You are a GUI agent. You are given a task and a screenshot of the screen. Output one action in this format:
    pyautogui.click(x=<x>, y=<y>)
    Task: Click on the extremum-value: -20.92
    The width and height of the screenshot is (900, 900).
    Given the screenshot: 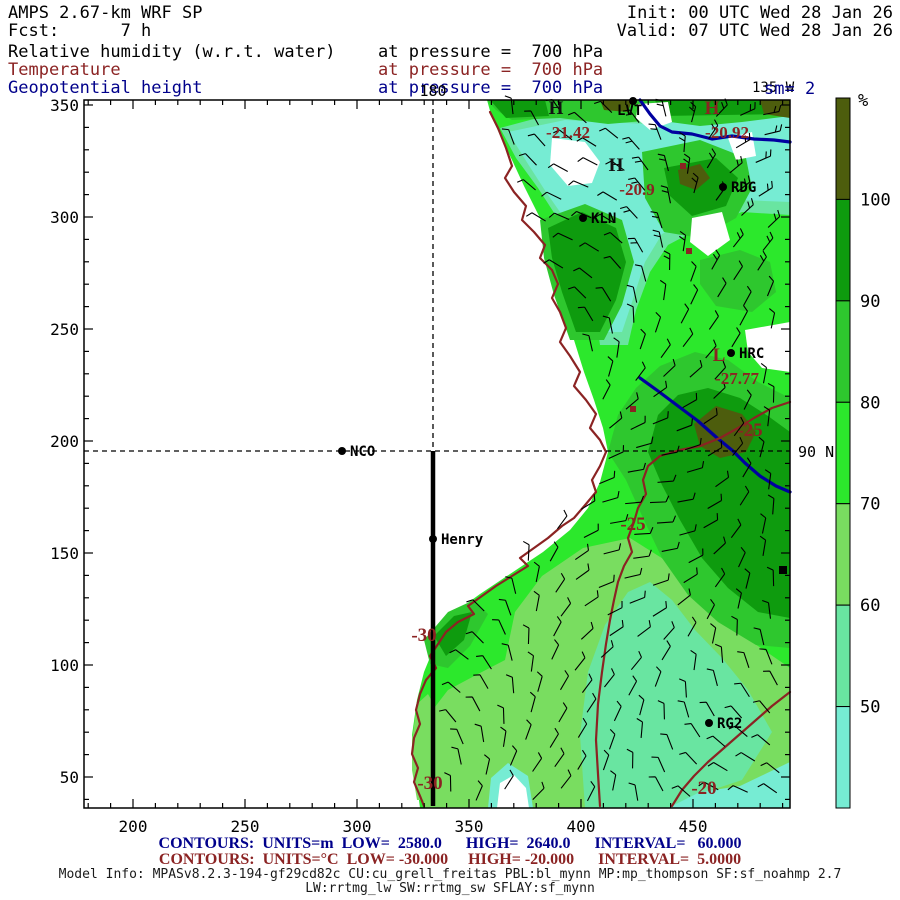 What is the action you would take?
    pyautogui.click(x=727, y=132)
    